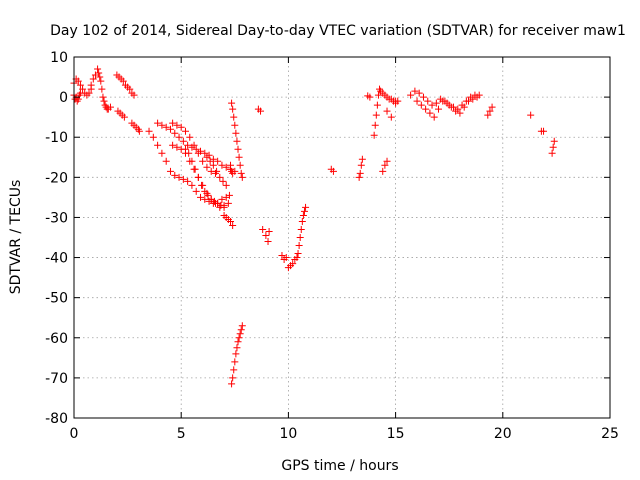 The height and width of the screenshot is (480, 640). Describe the element at coordinates (56, 379) in the screenshot. I see `y-tick-label: -70` at that location.